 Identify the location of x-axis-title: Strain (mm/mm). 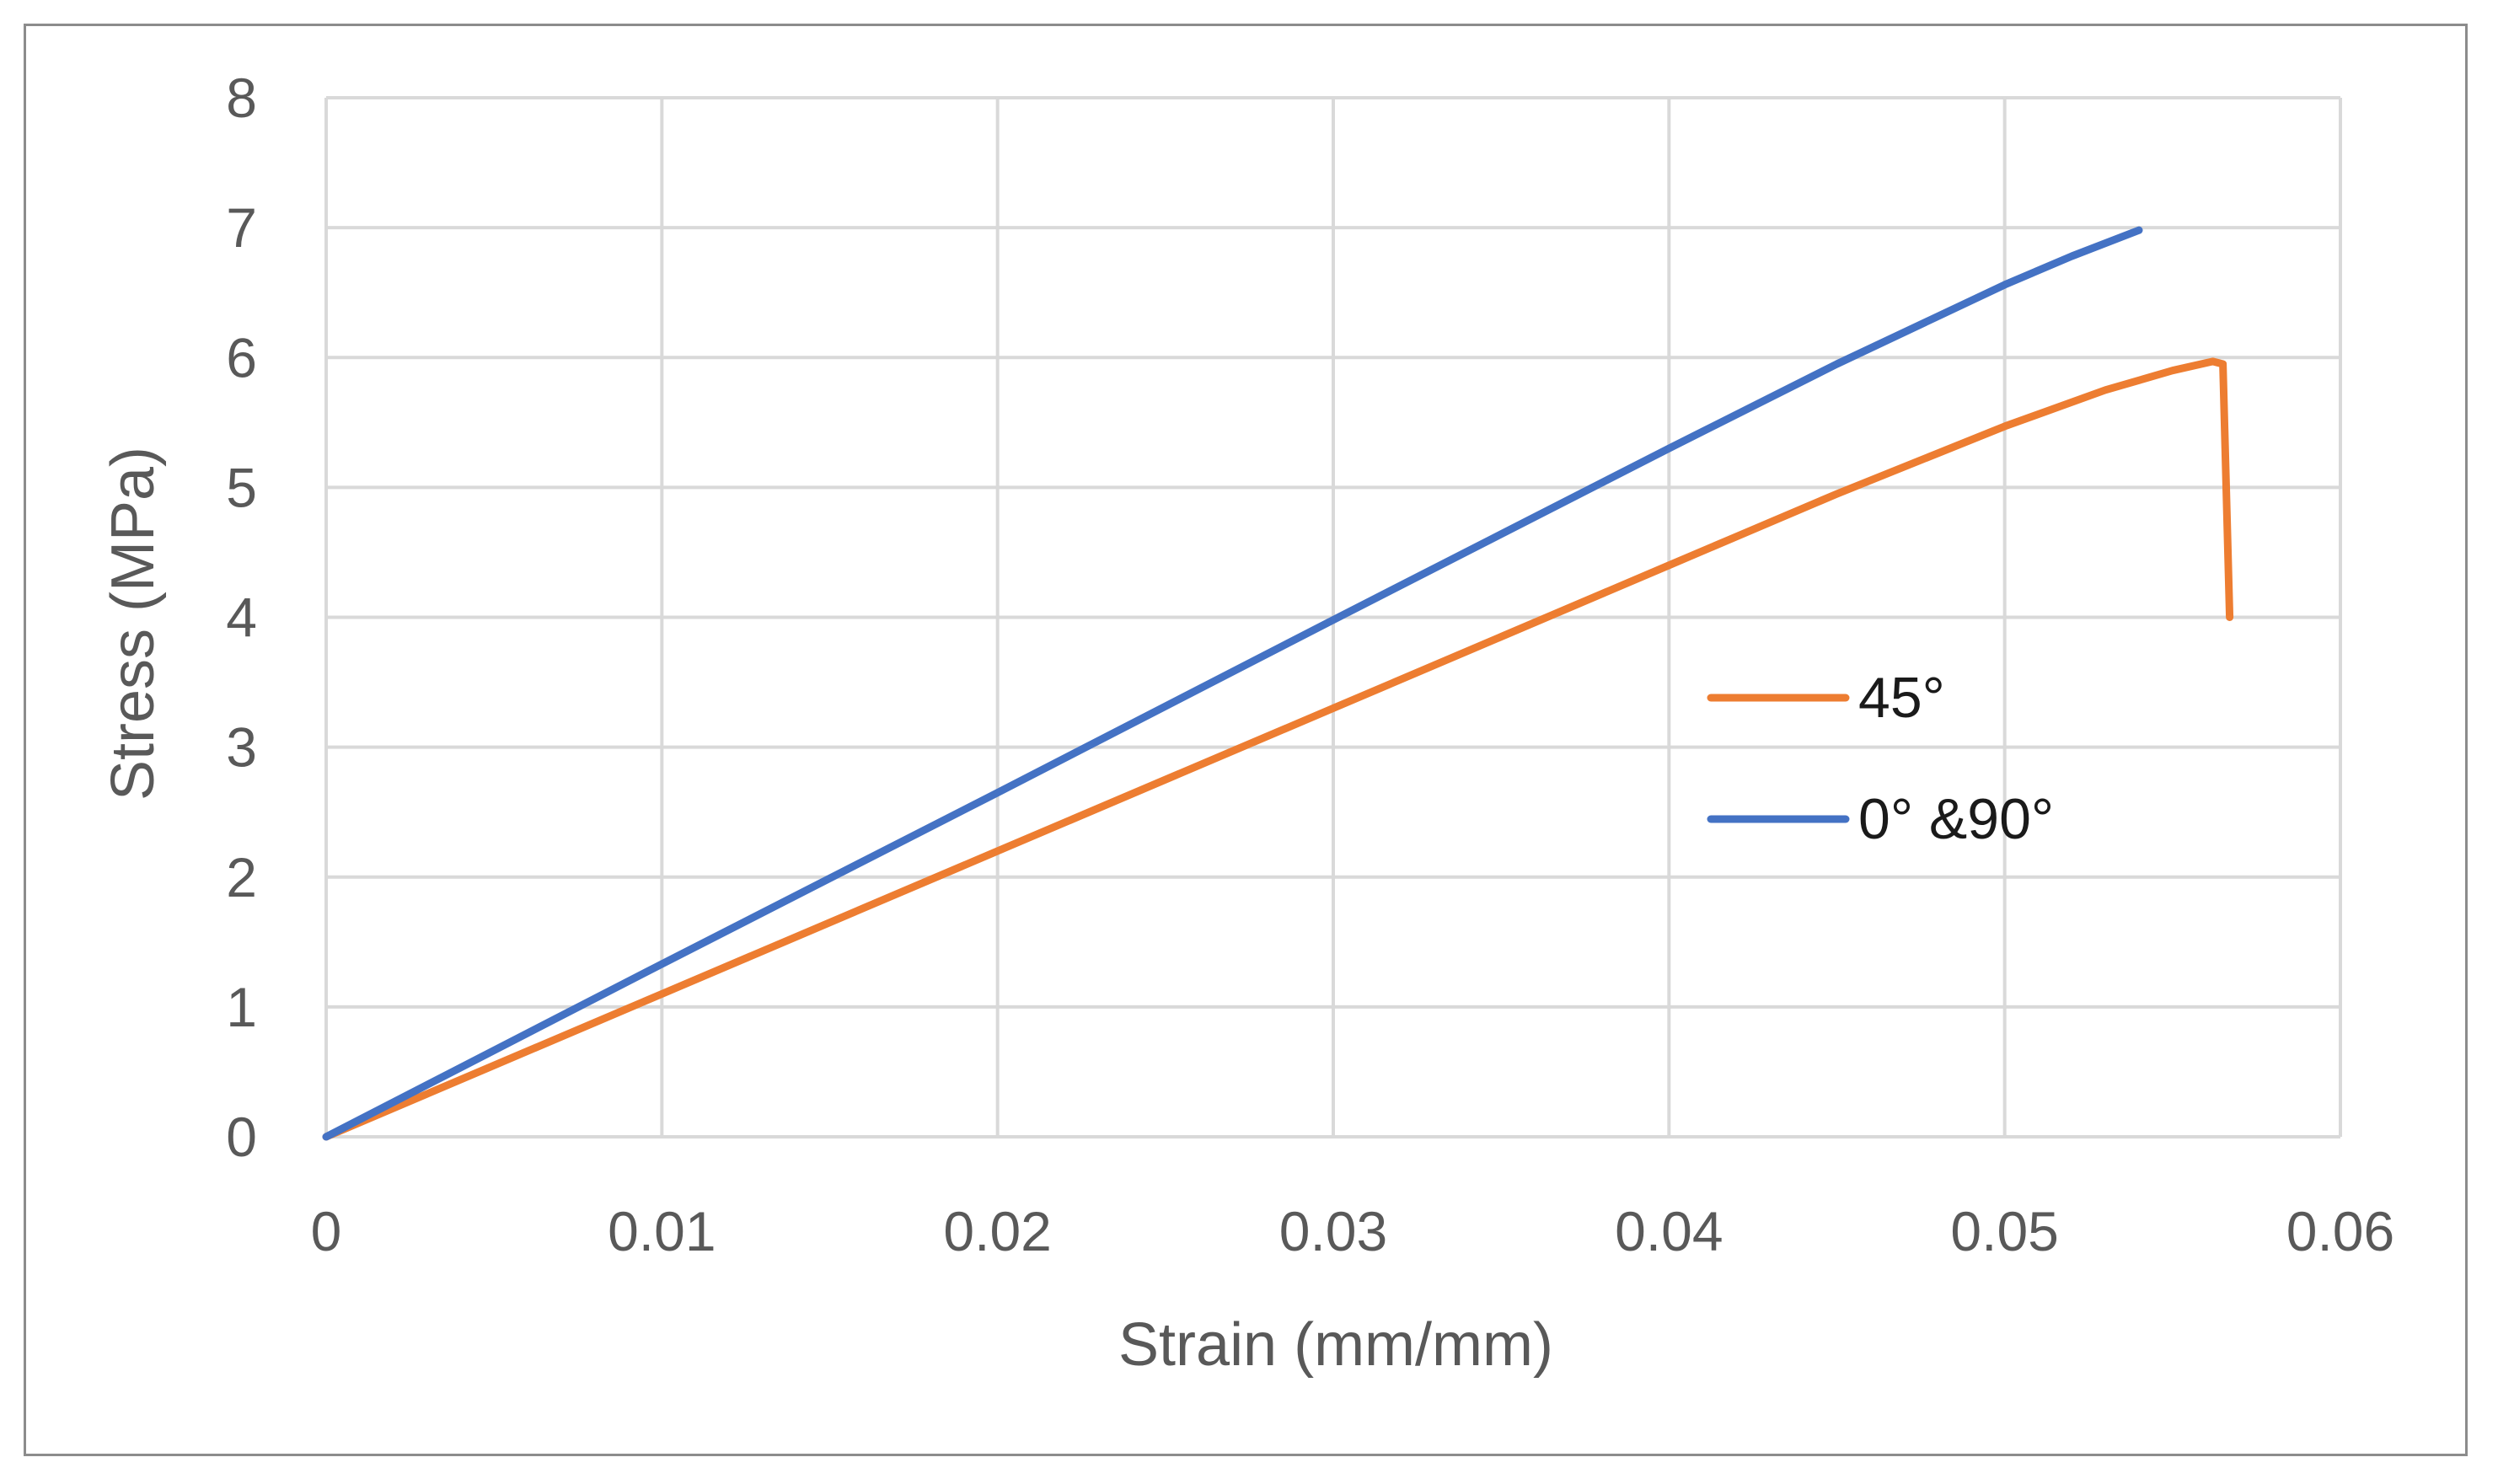
(1335, 1345).